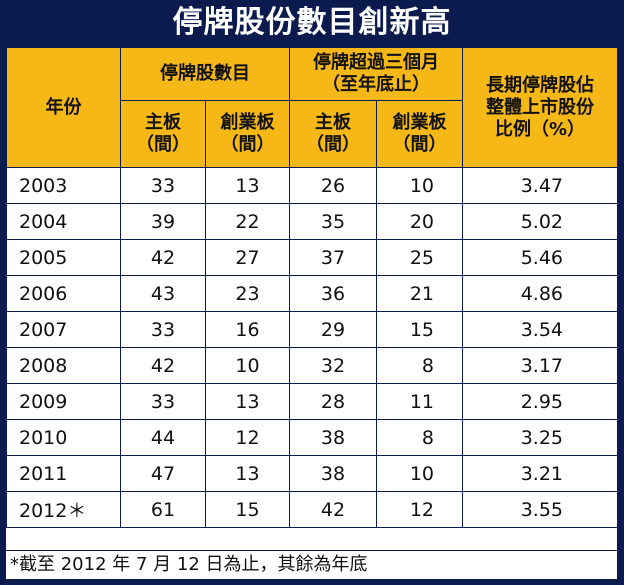 The height and width of the screenshot is (585, 624). What do you see at coordinates (163, 293) in the screenshot?
I see `cell-suspended-main: 43` at bounding box center [163, 293].